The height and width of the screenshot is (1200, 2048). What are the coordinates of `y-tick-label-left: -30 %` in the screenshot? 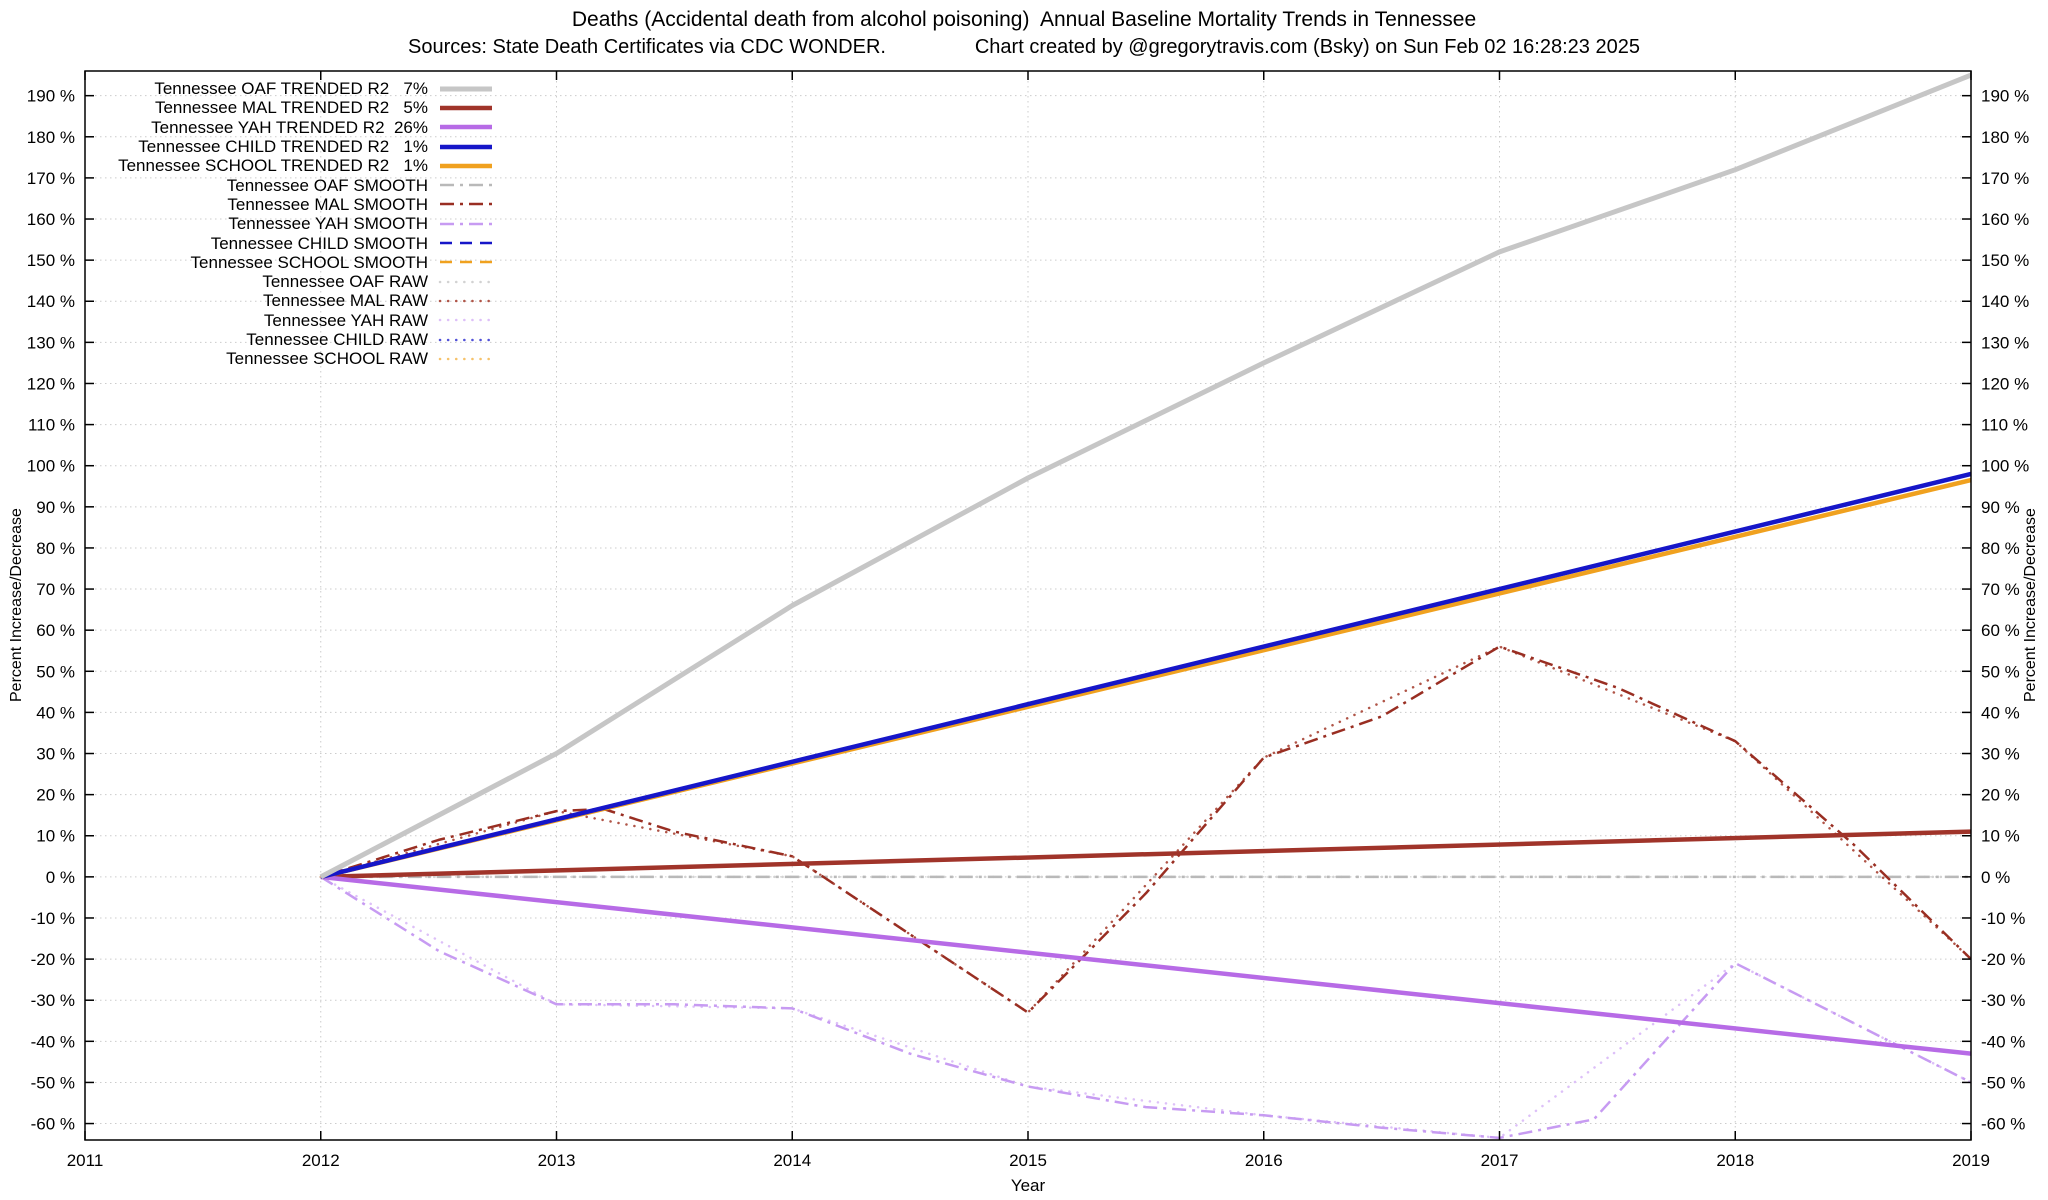 It's located at (53, 1000).